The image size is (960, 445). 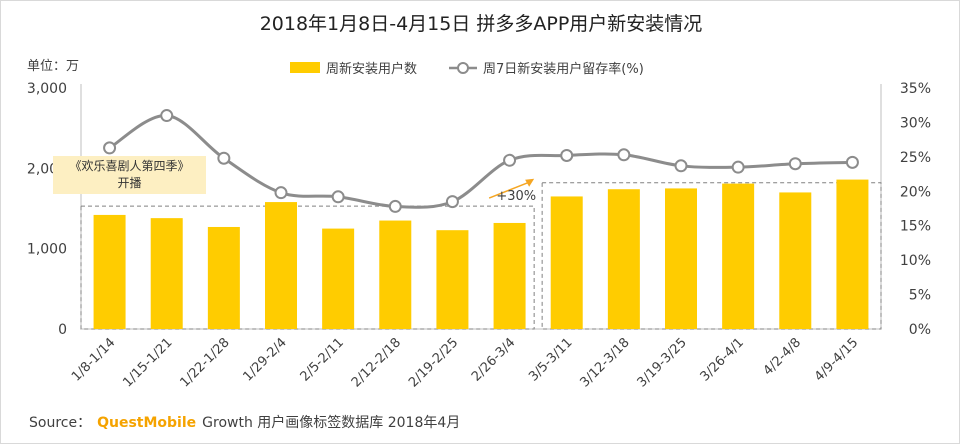 What do you see at coordinates (915, 192) in the screenshot?
I see `y-right-tick-label: 20%` at bounding box center [915, 192].